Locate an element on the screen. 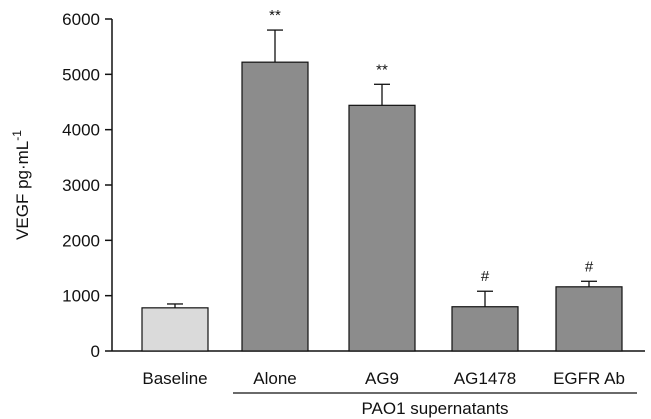 This screenshot has width=651, height=419. bar-baseline is located at coordinates (175, 329).